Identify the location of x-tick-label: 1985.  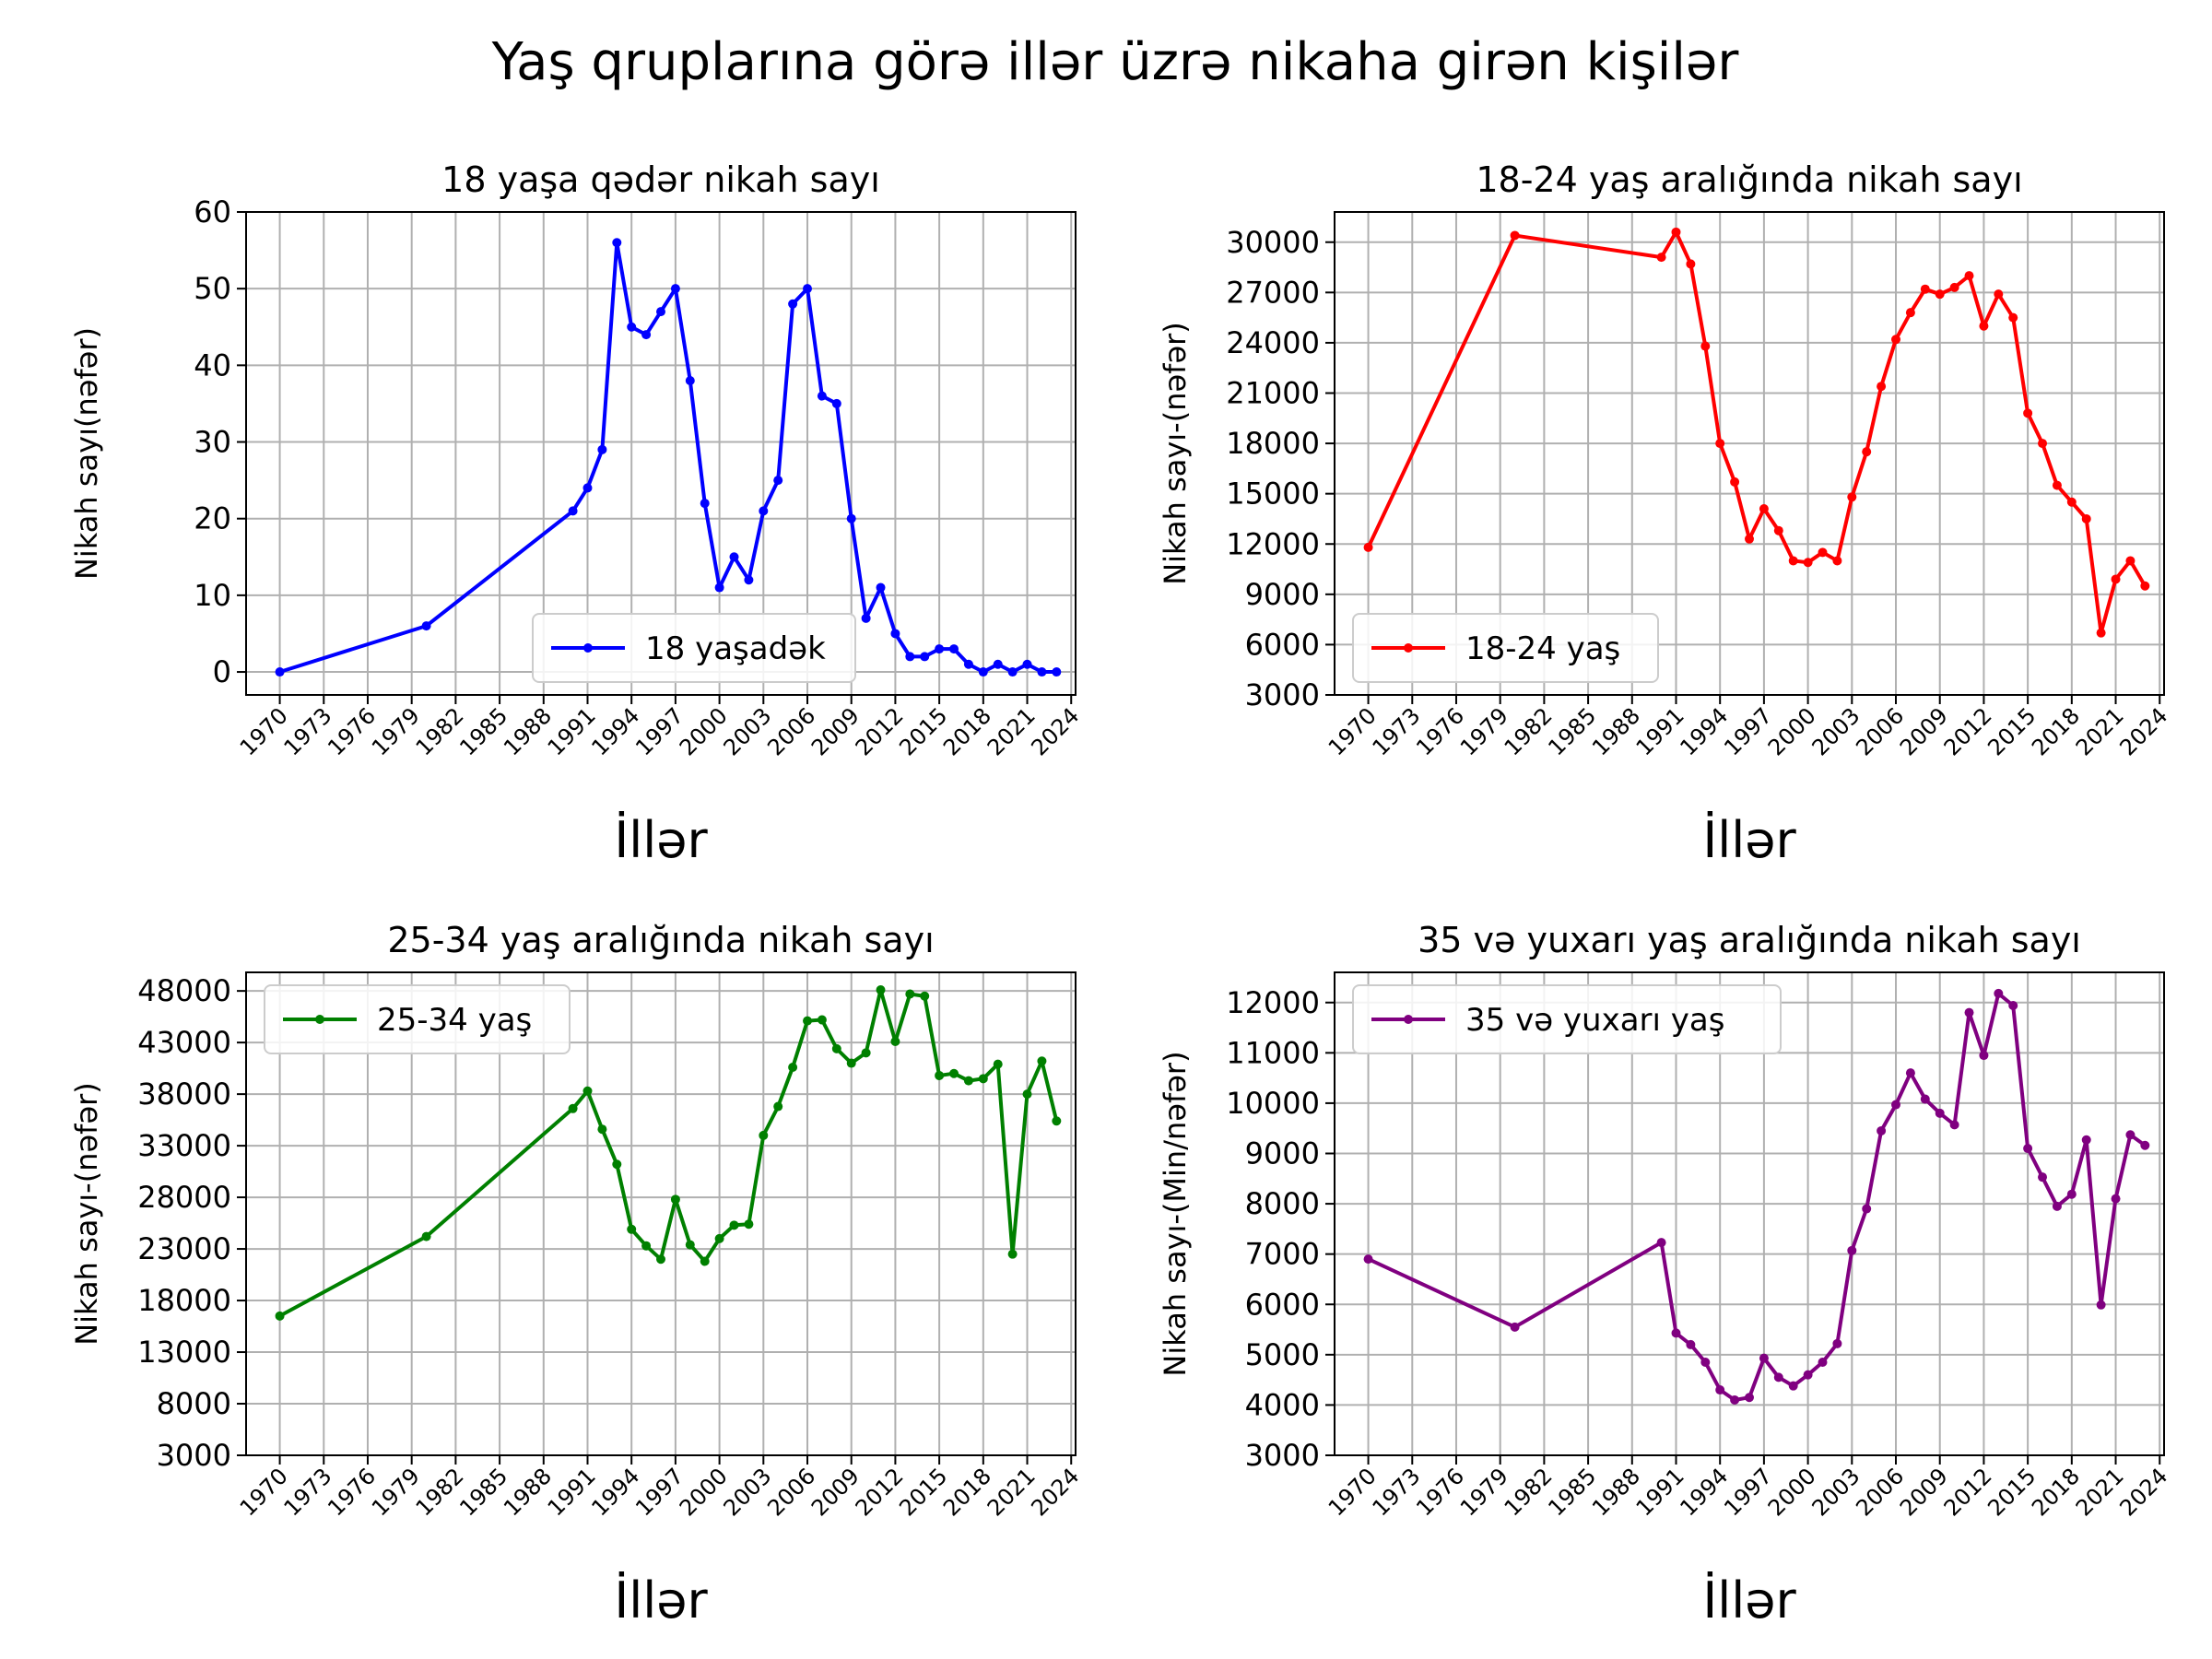
(1572, 731).